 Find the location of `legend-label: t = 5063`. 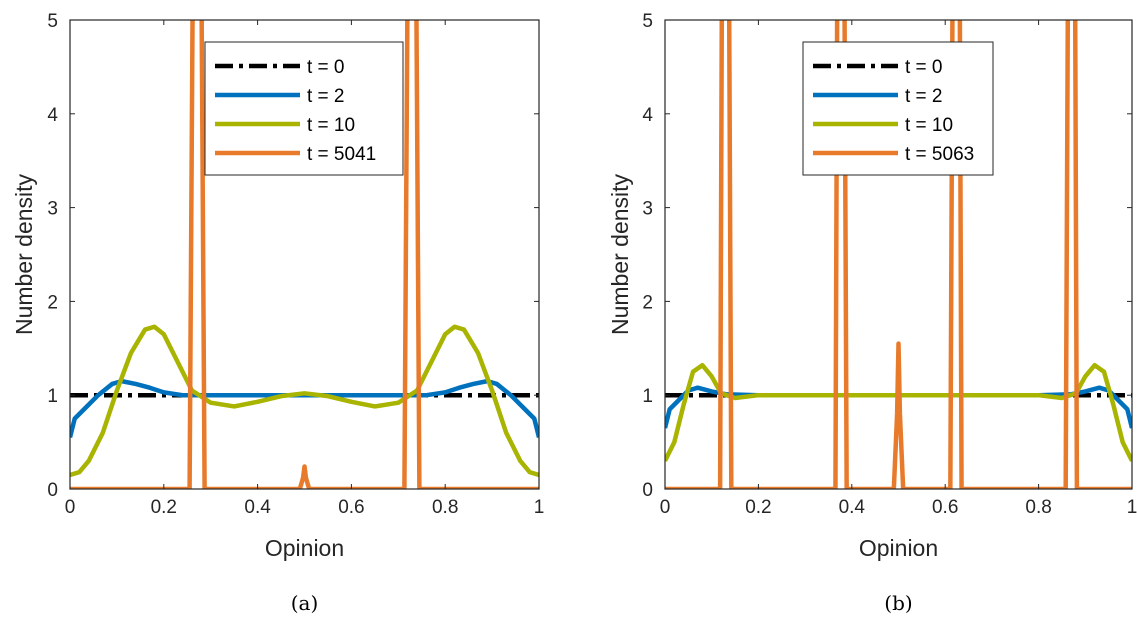

legend-label: t = 5063 is located at coordinates (939, 154).